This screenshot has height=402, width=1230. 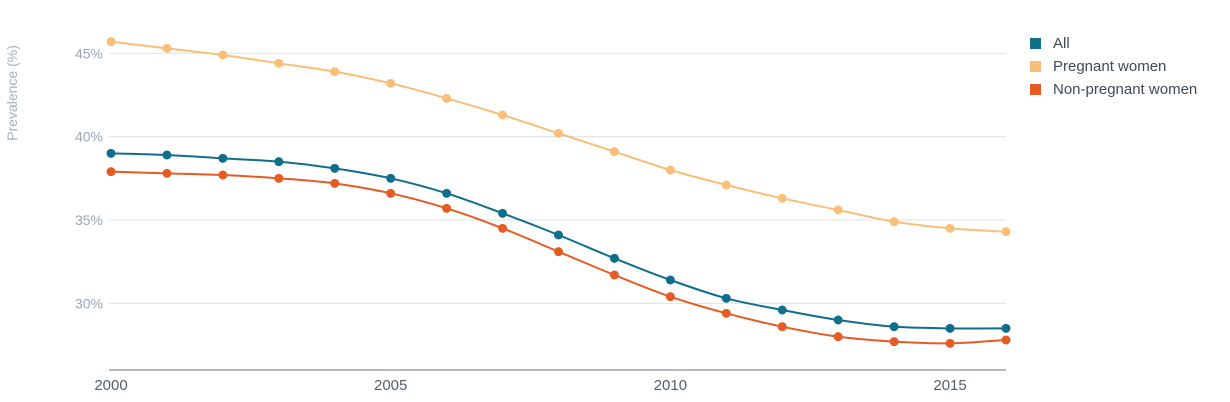 What do you see at coordinates (949, 385) in the screenshot?
I see `x-tick-label: 2015` at bounding box center [949, 385].